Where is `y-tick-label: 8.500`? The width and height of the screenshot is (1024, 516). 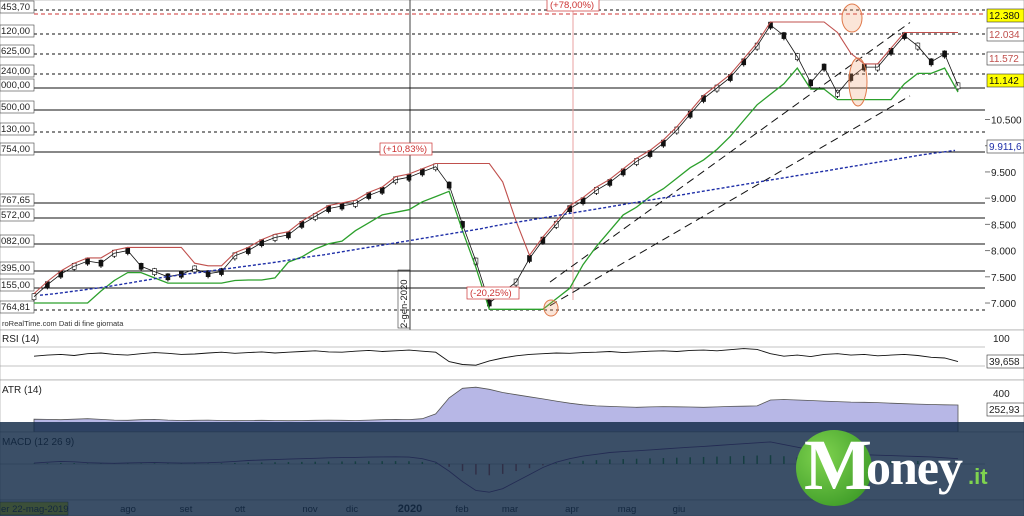
y-tick-label: 8.500 is located at coordinates (1003, 225).